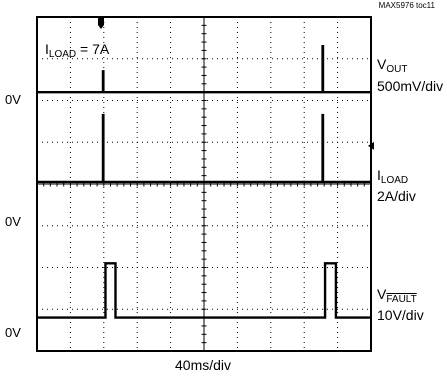 The width and height of the screenshot is (447, 379). What do you see at coordinates (204, 148) in the screenshot?
I see `trace-iload` at bounding box center [204, 148].